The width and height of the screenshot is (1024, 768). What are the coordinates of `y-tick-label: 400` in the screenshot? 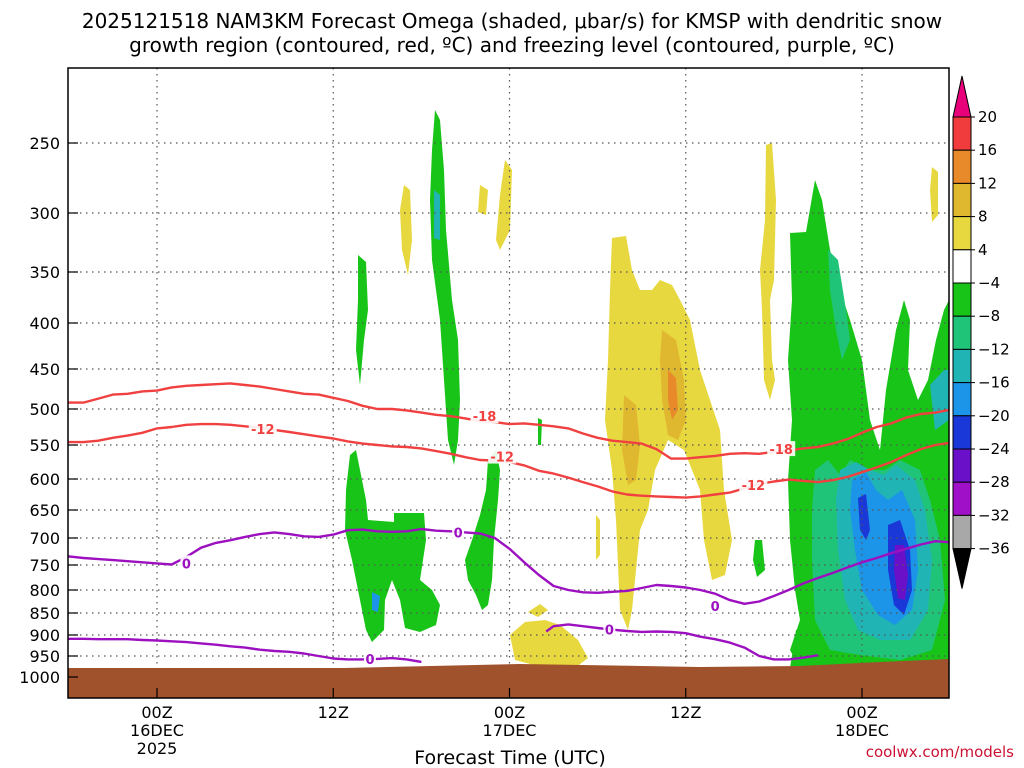 It's located at (44, 323).